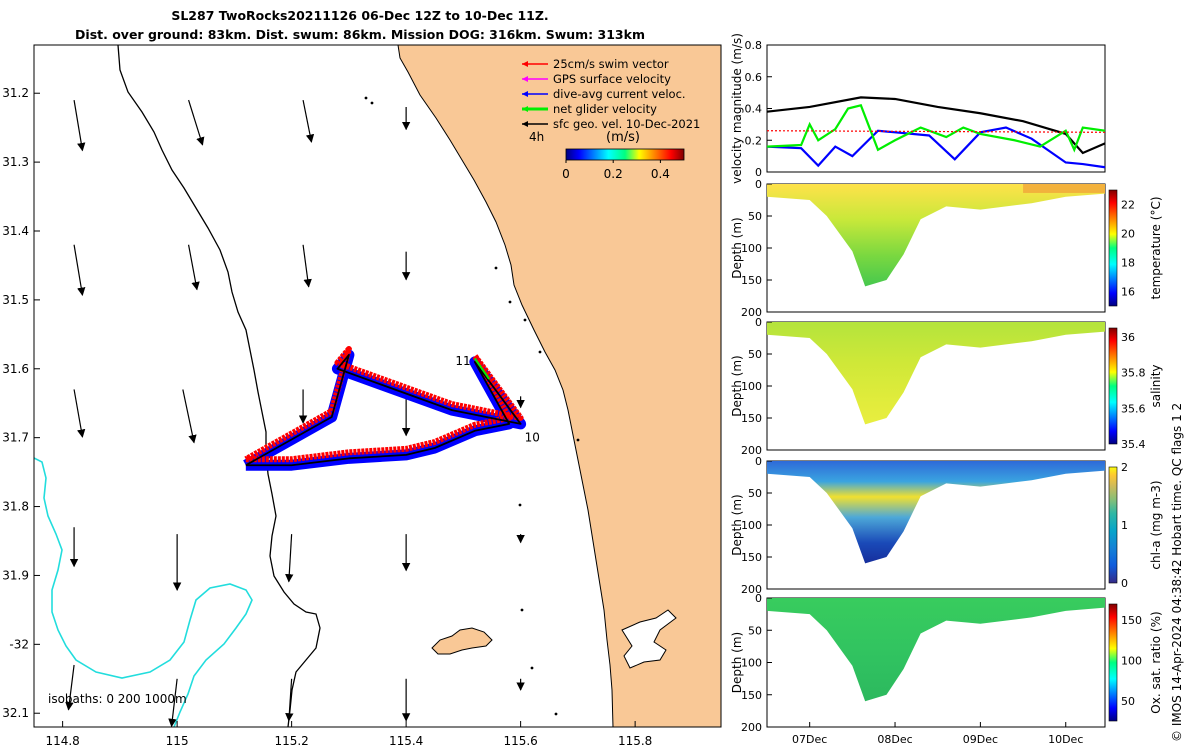  I want to click on y-tick-label: 31.6, so click(15, 369).